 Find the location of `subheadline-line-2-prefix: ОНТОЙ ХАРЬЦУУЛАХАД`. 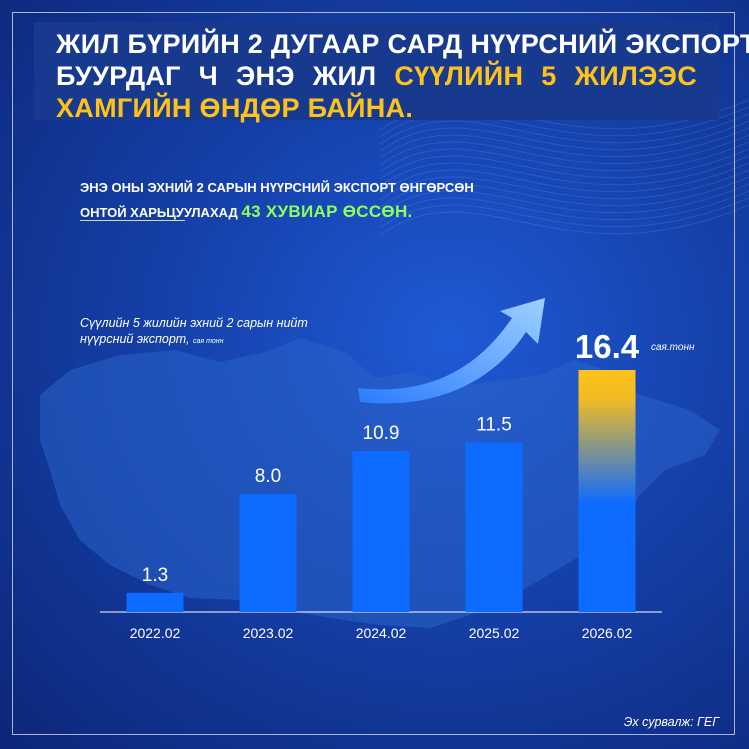

subheadline-line-2-prefix: ОНТОЙ ХАРЬЦУУЛАХАД is located at coordinates (159, 212).